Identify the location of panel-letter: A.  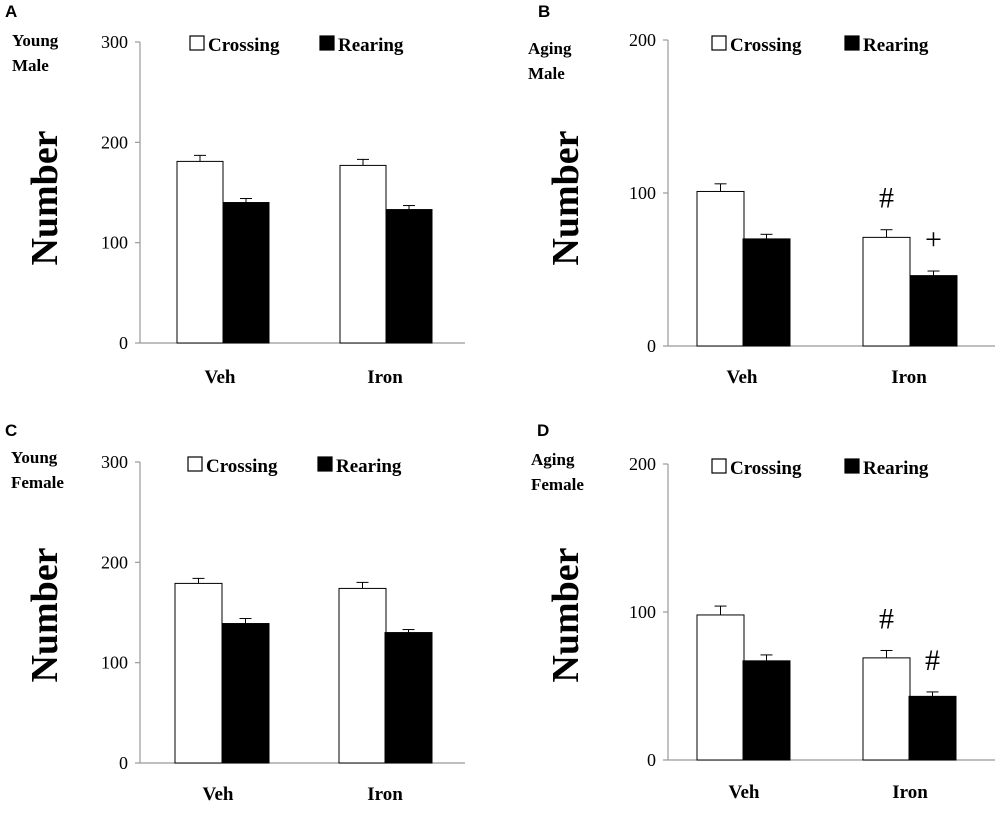
(11, 11).